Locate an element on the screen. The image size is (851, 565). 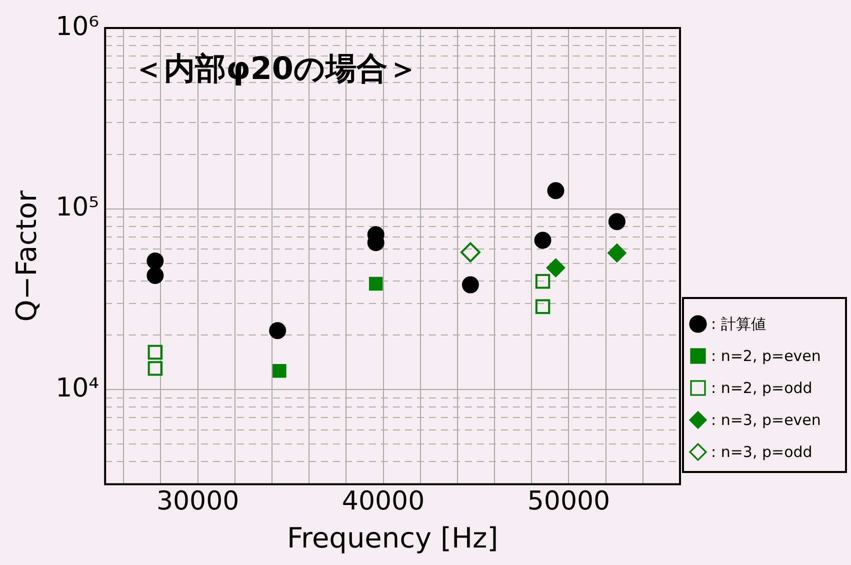
x-tick-label: 50000 is located at coordinates (568, 501).